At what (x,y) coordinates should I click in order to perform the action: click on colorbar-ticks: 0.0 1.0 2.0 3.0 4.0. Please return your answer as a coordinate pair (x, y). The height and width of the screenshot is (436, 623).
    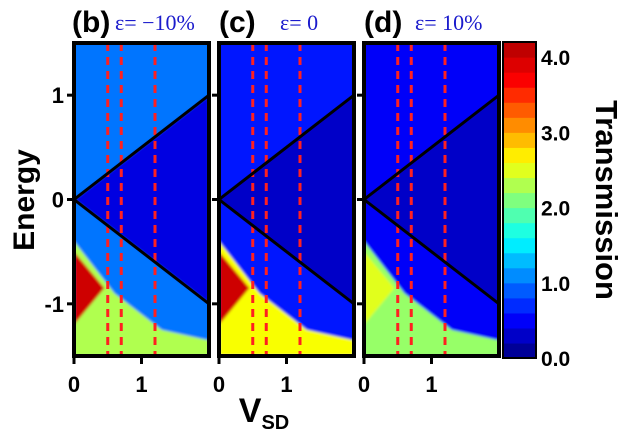
    Looking at the image, I should click on (555, 209).